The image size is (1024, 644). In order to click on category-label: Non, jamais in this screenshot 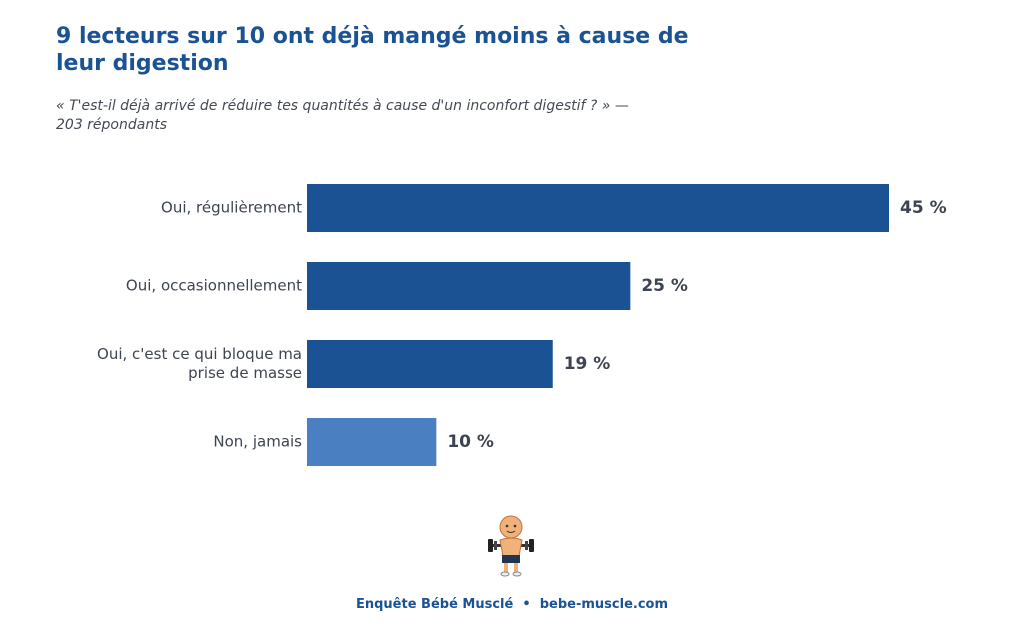, I will do `click(257, 441)`.